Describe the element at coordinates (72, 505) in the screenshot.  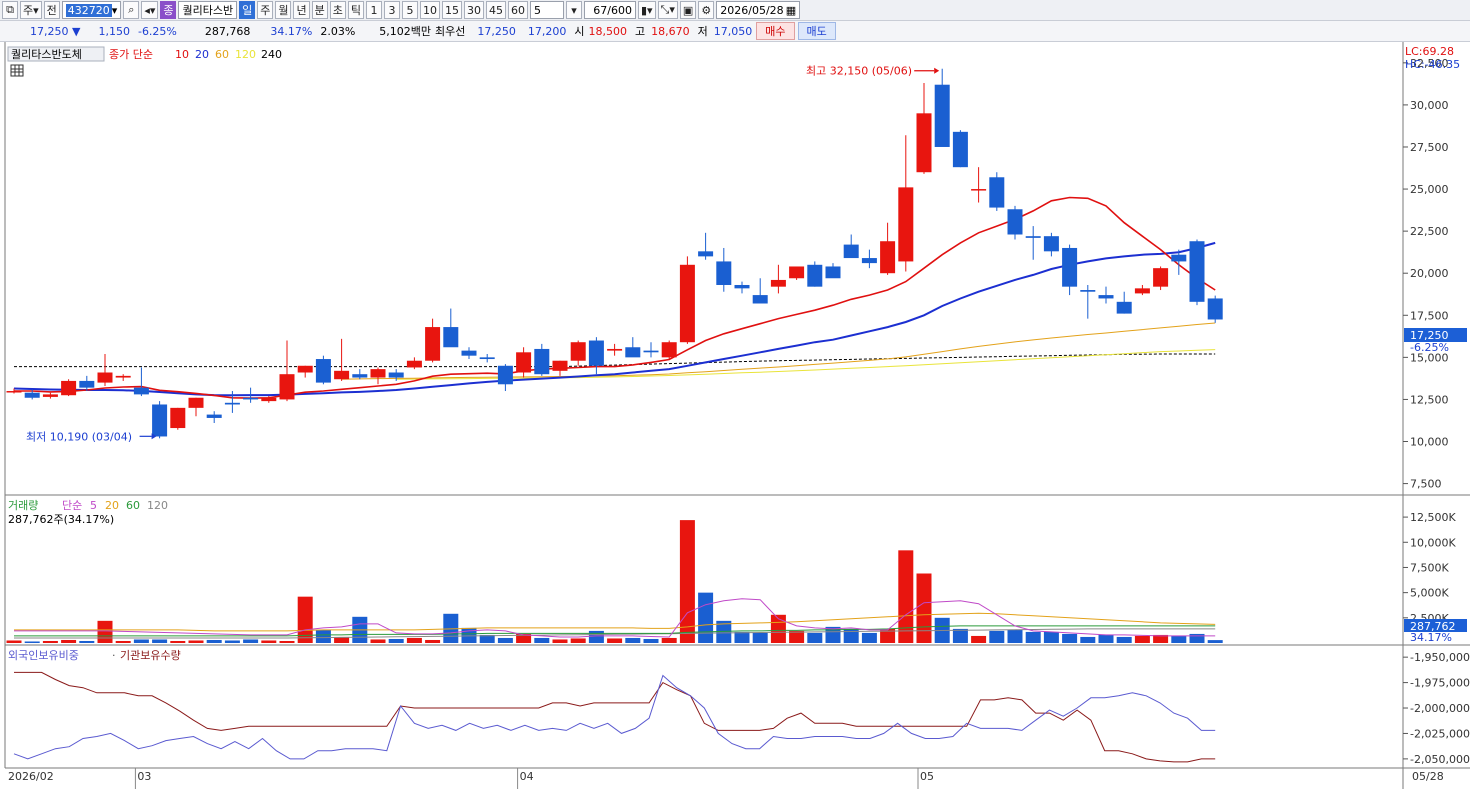
I see `volume-ma-label: 단순` at that location.